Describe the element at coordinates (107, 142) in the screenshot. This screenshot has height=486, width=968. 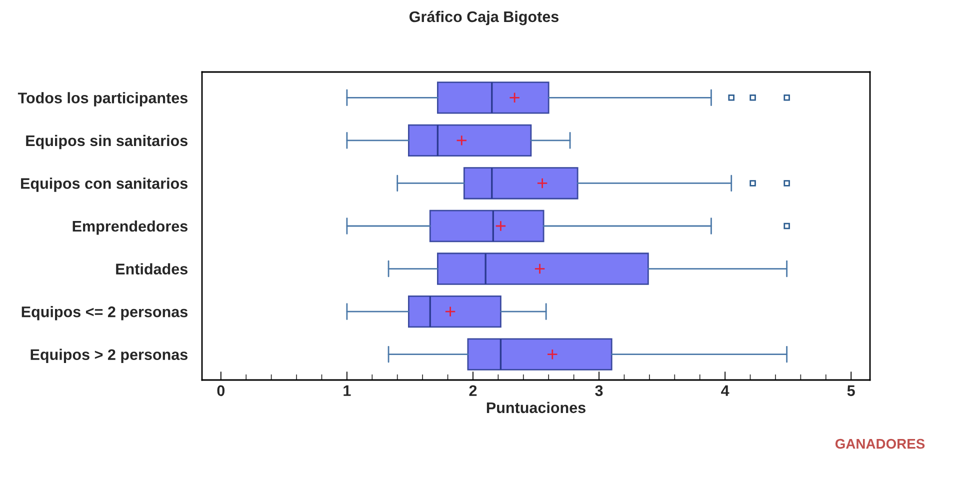
I see `y-tick-label: Equipos sin sanitarios` at that location.